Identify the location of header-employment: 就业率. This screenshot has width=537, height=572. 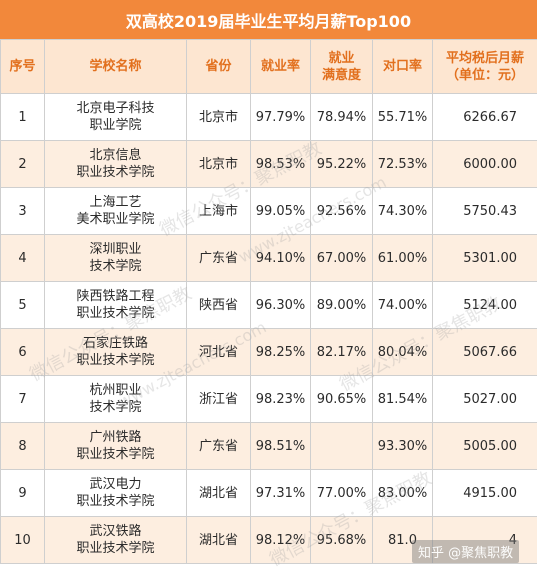
(280, 66).